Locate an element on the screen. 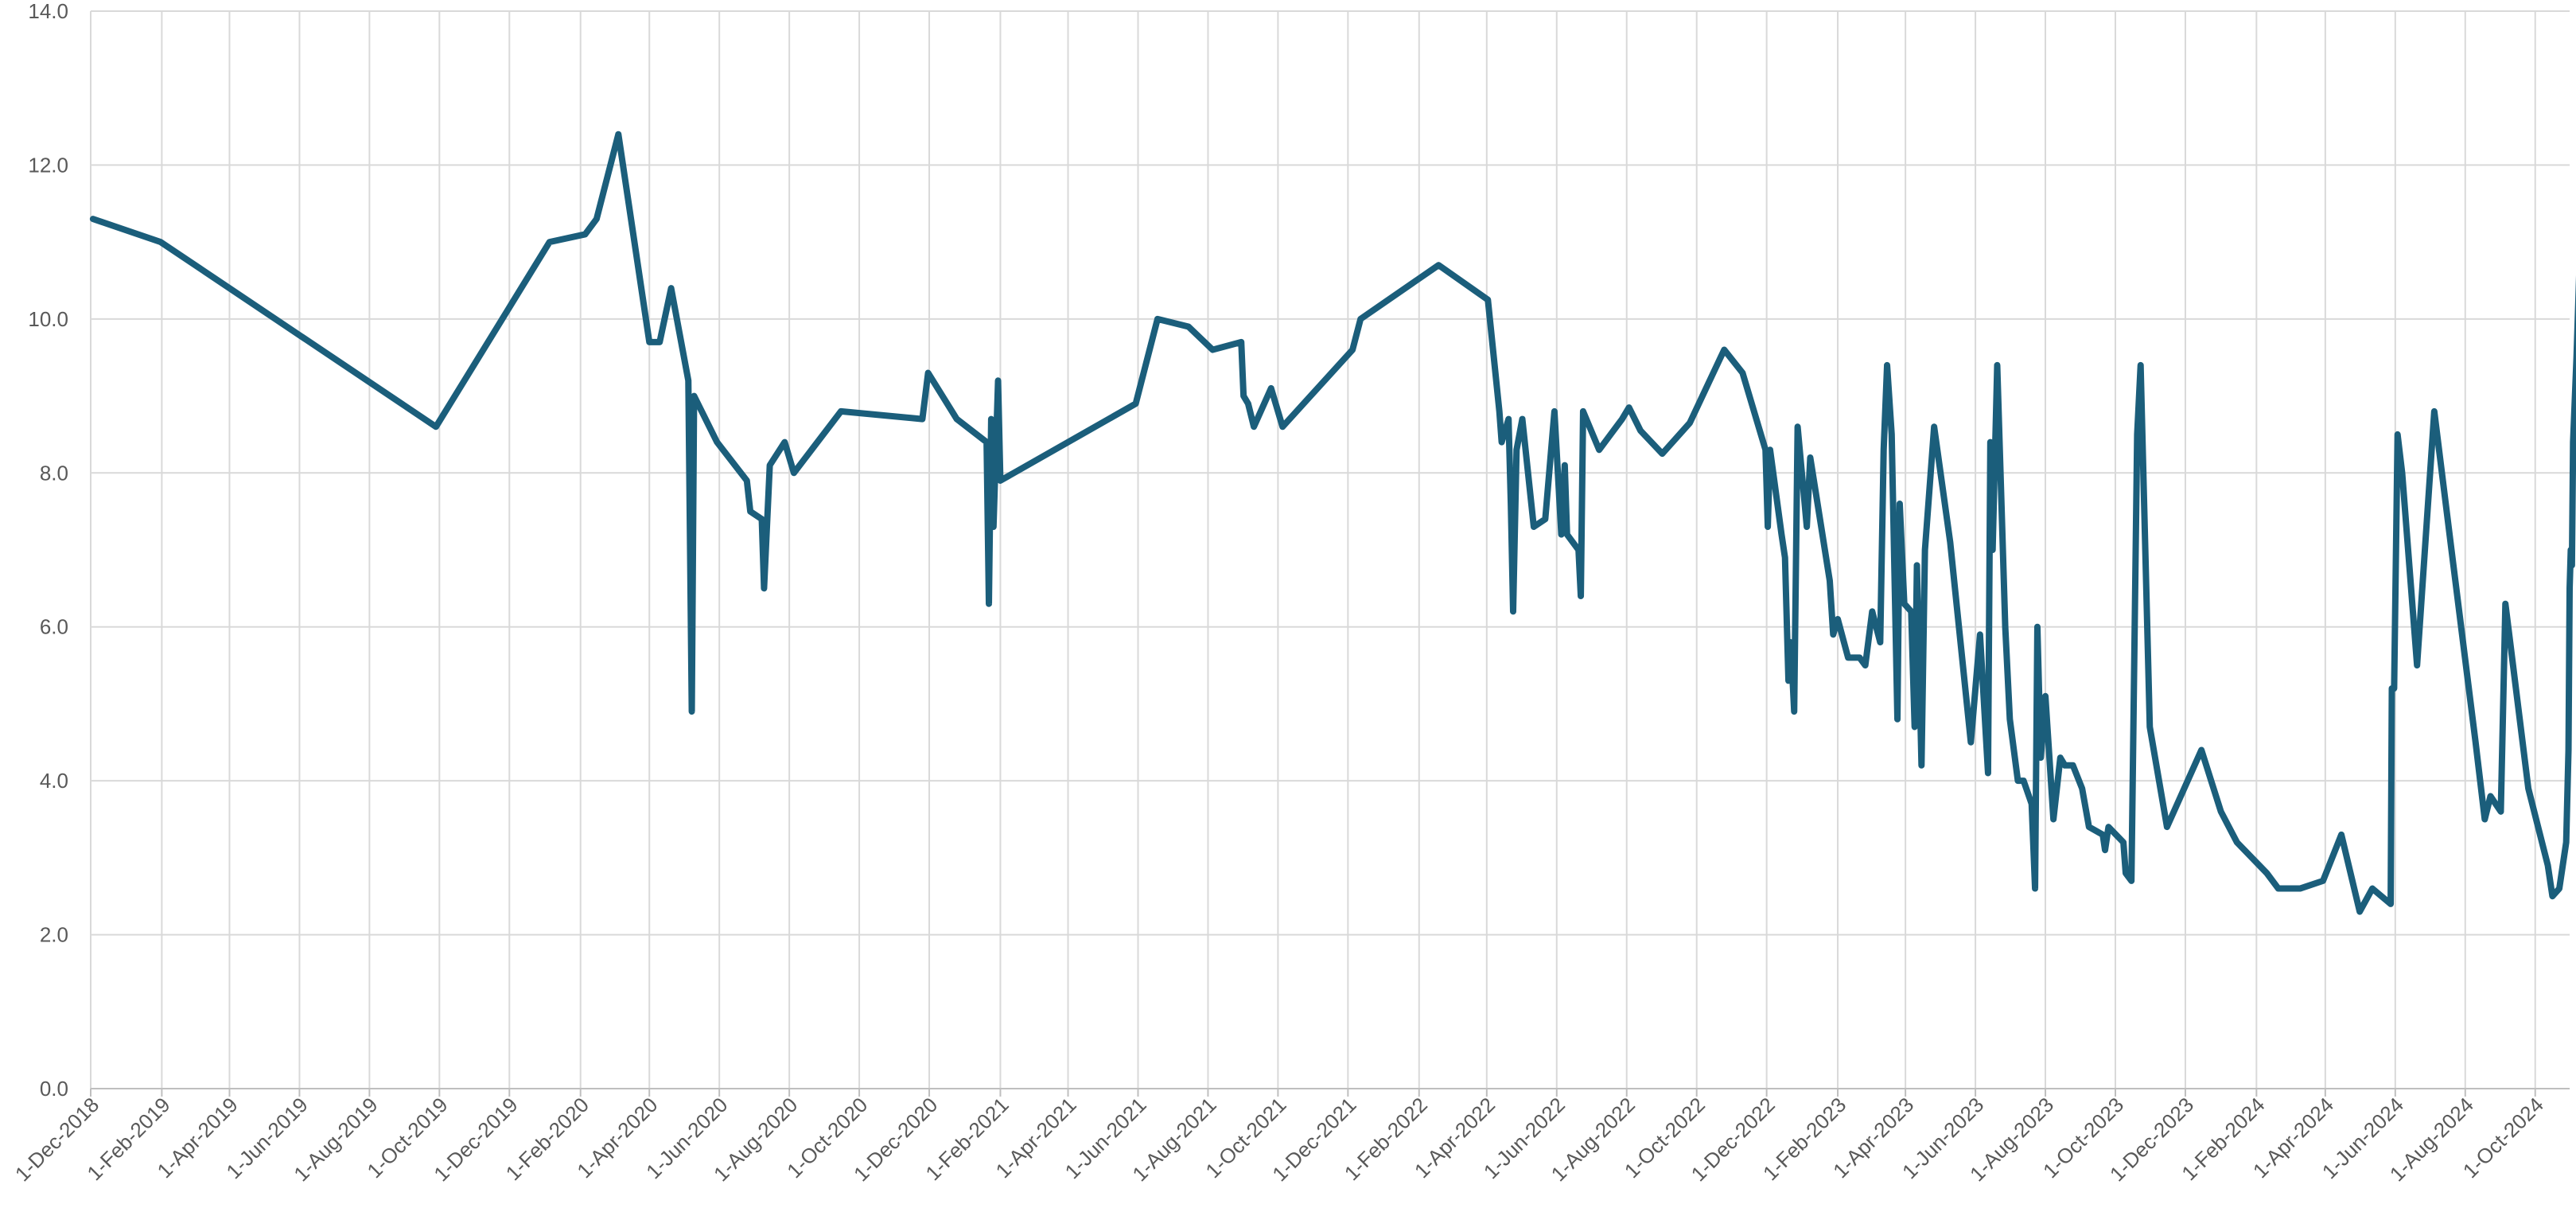 The width and height of the screenshot is (2576, 1208). y-tick-label: 6.0 is located at coordinates (54, 627).